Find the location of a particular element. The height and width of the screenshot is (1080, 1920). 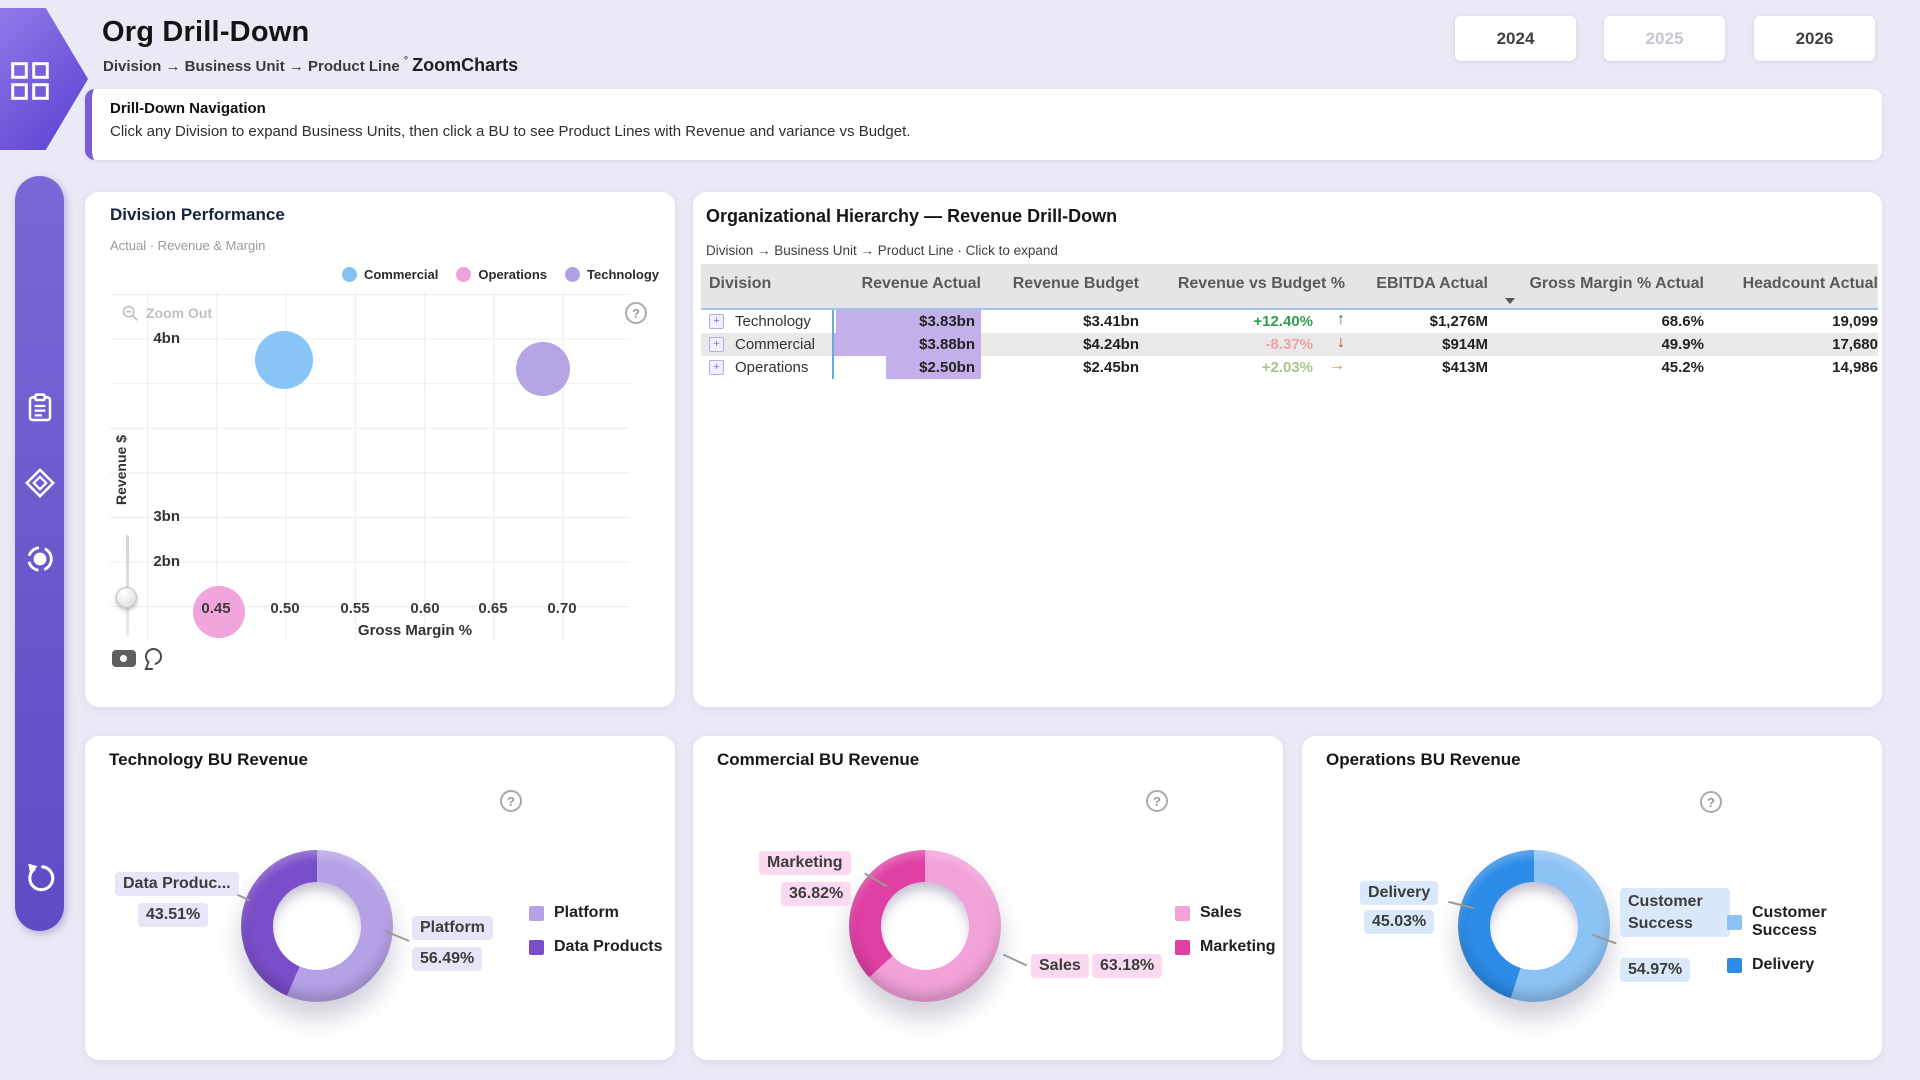

variance-up-arrow-icon: ↑ is located at coordinates (1341, 319).